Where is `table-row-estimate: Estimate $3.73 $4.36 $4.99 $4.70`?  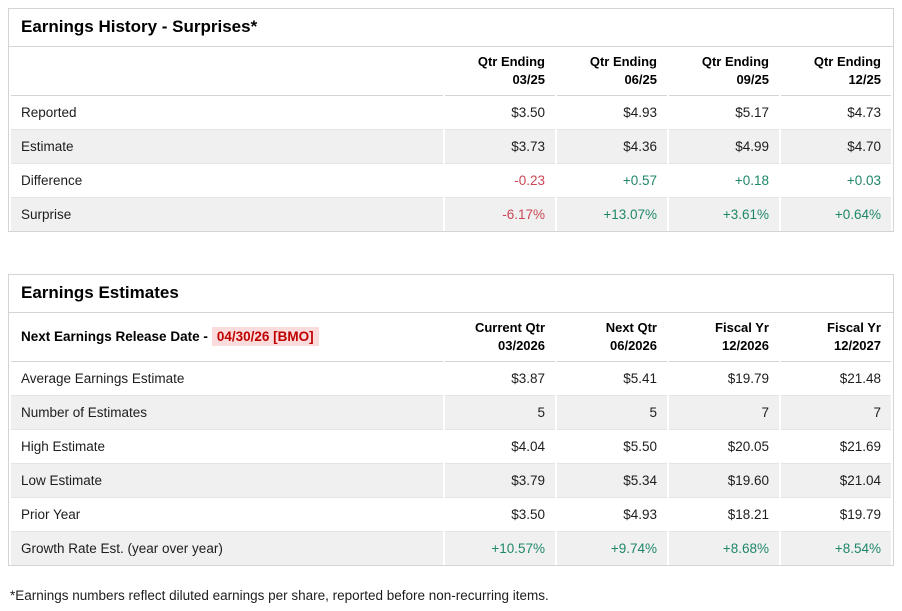
table-row-estimate: Estimate $3.73 $4.36 $4.99 $4.70 is located at coordinates (451, 146).